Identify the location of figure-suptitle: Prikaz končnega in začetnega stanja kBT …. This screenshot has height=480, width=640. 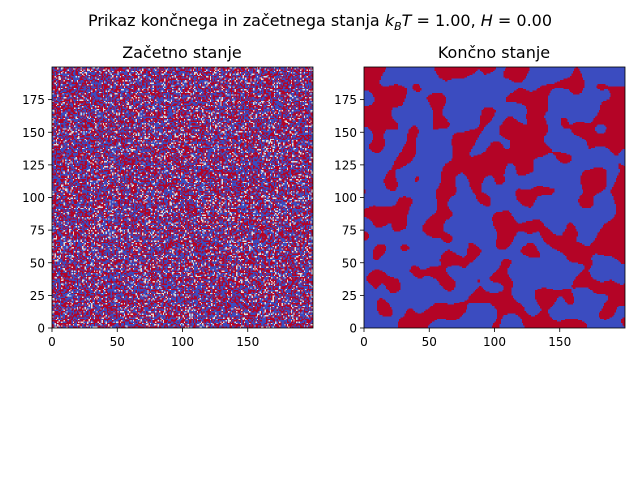
(320, 22).